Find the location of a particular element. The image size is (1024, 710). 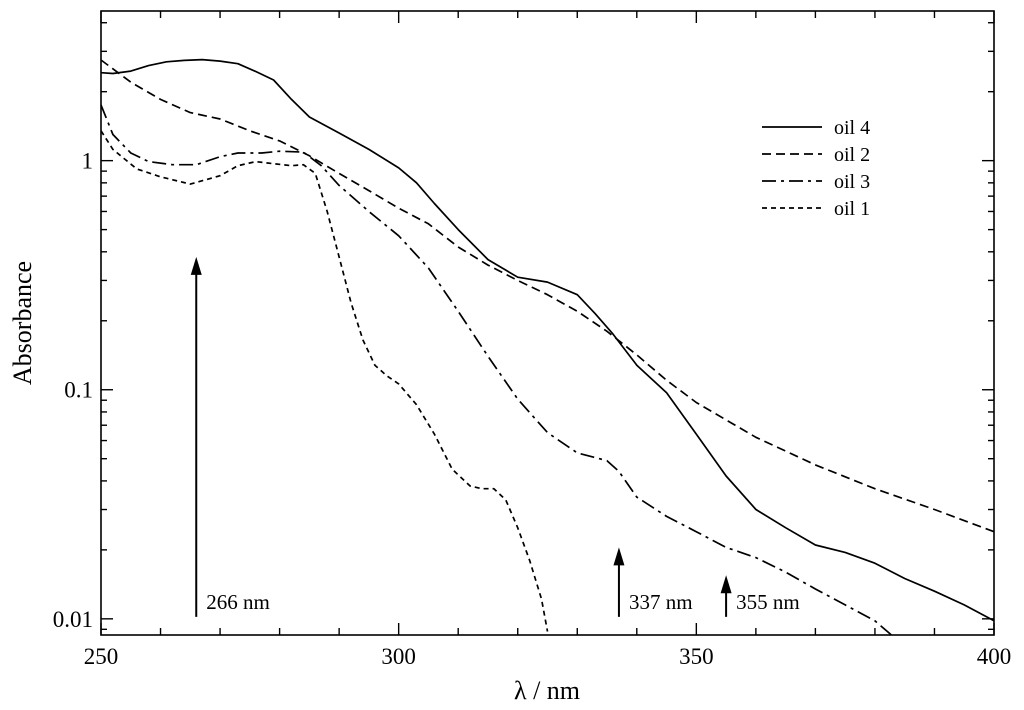

legend: oil 4 oil 2 oil 3 oil 1 is located at coordinates (816, 168).